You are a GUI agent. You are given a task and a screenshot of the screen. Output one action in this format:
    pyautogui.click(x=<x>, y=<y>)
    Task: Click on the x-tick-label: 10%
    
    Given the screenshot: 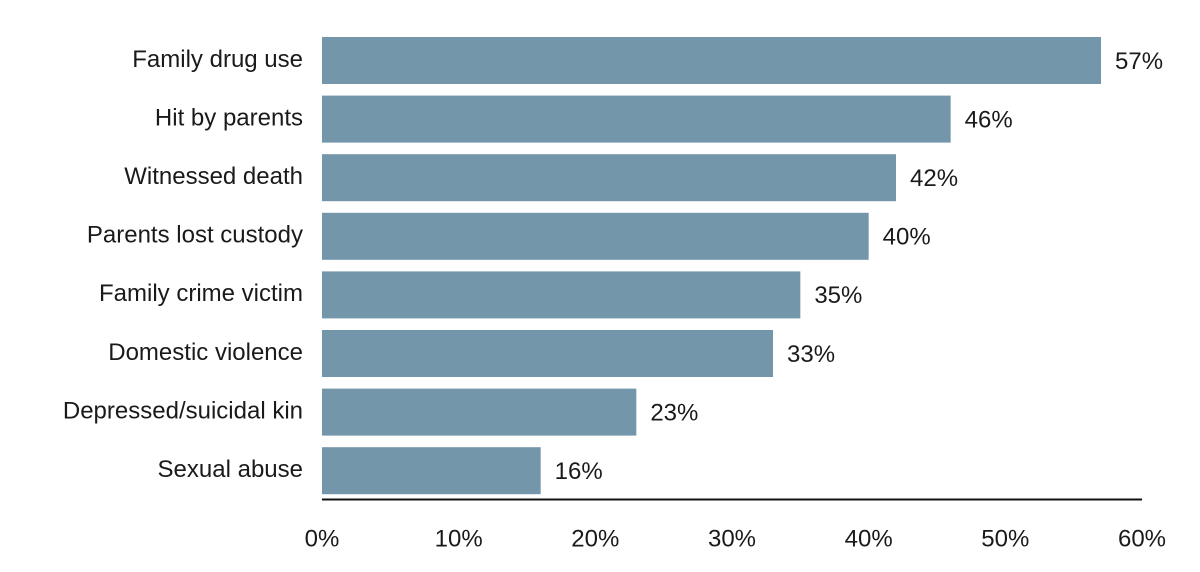 What is the action you would take?
    pyautogui.click(x=459, y=538)
    